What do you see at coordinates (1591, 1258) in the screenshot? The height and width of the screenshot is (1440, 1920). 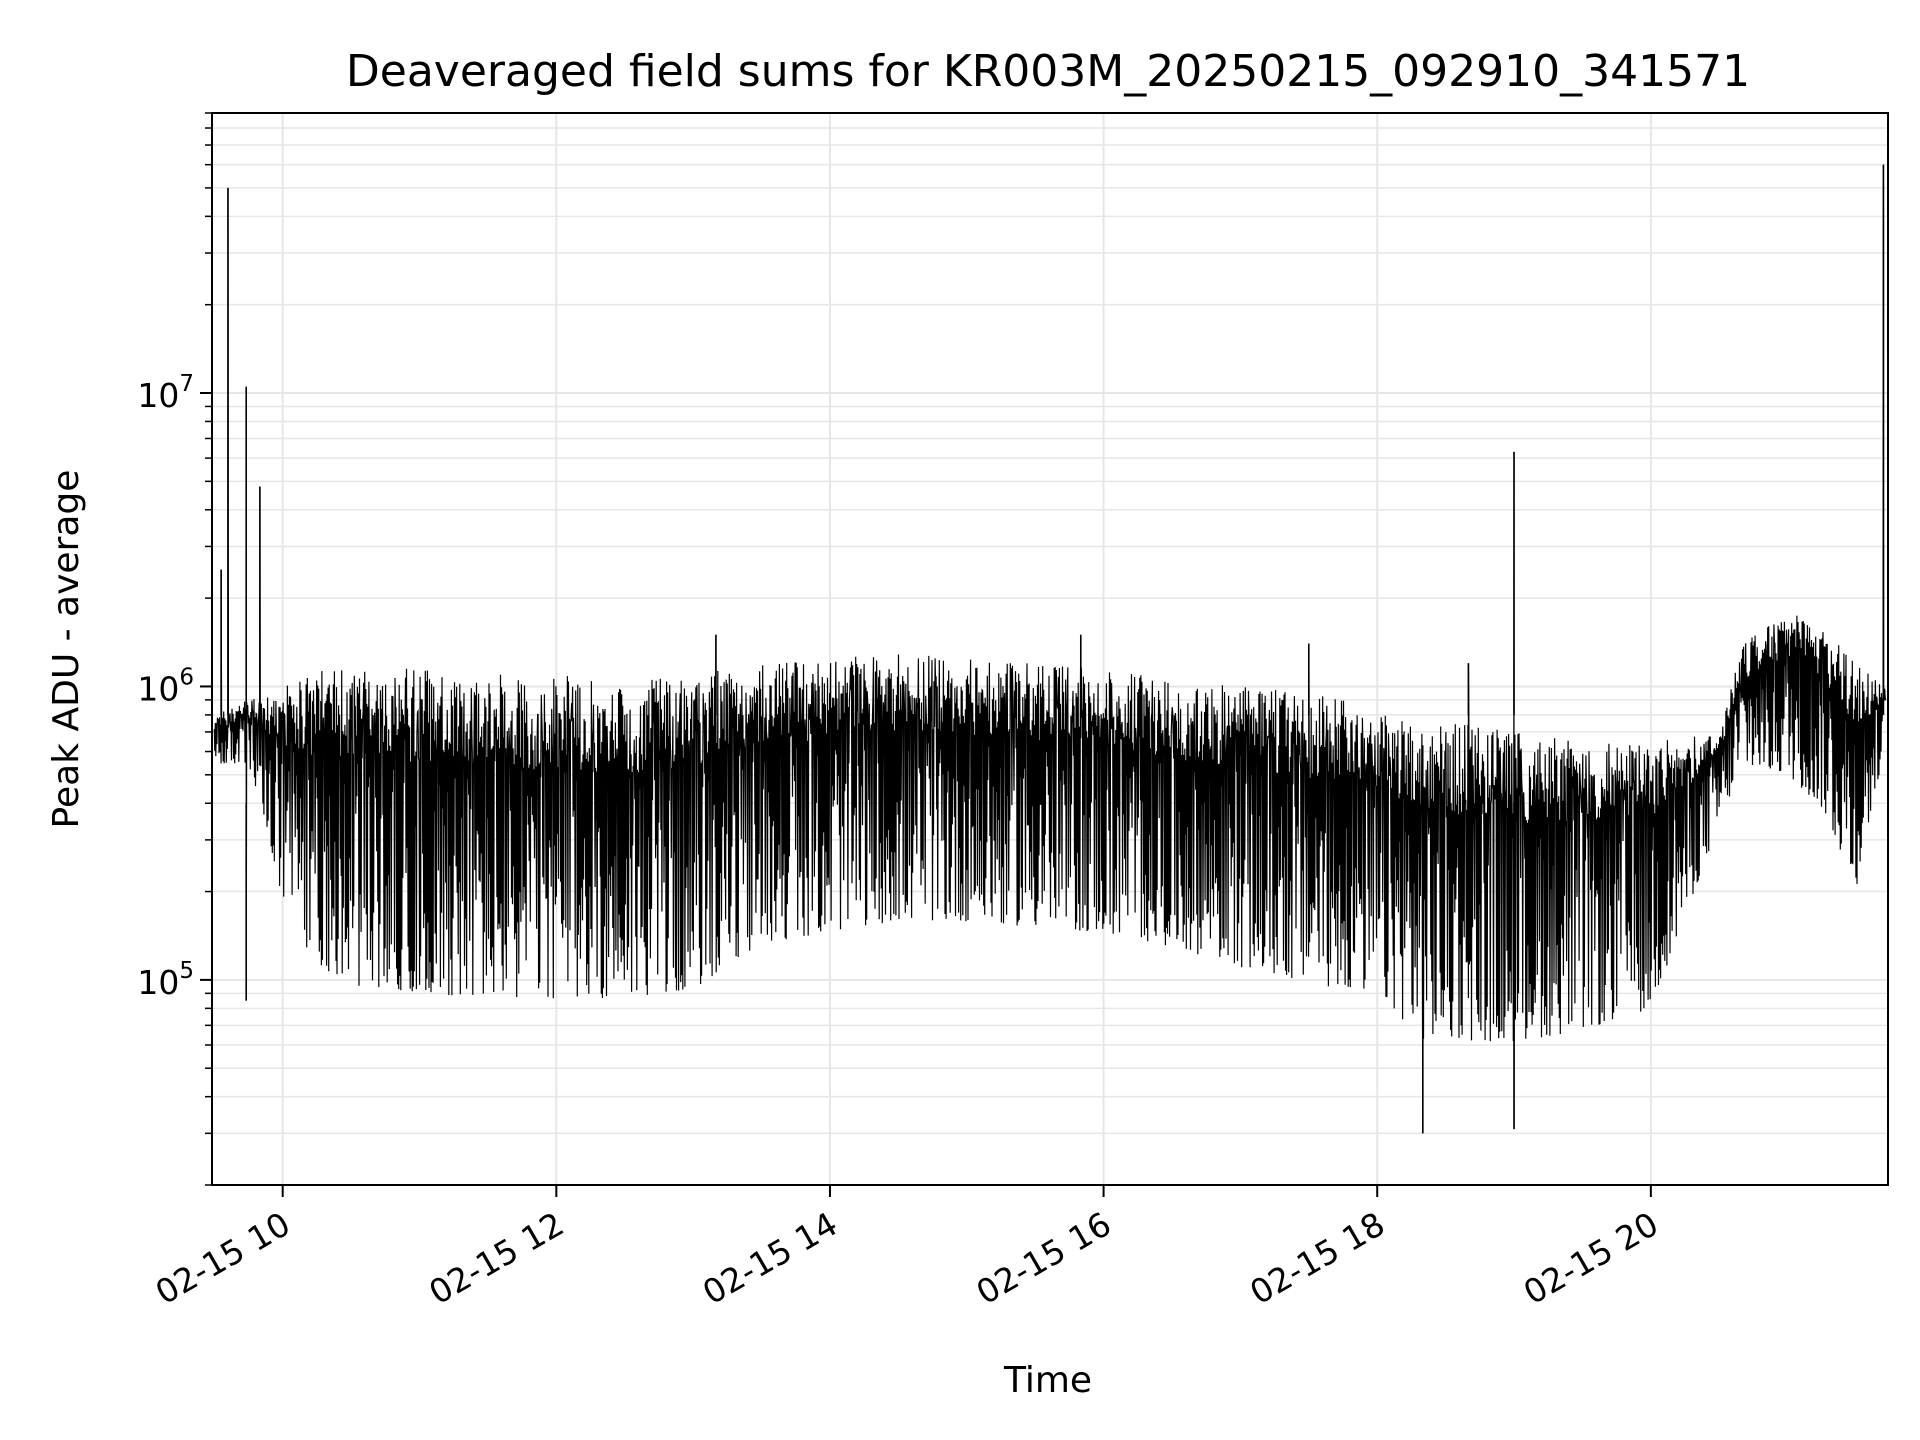 I see `x-tick-label: 02-15 20` at bounding box center [1591, 1258].